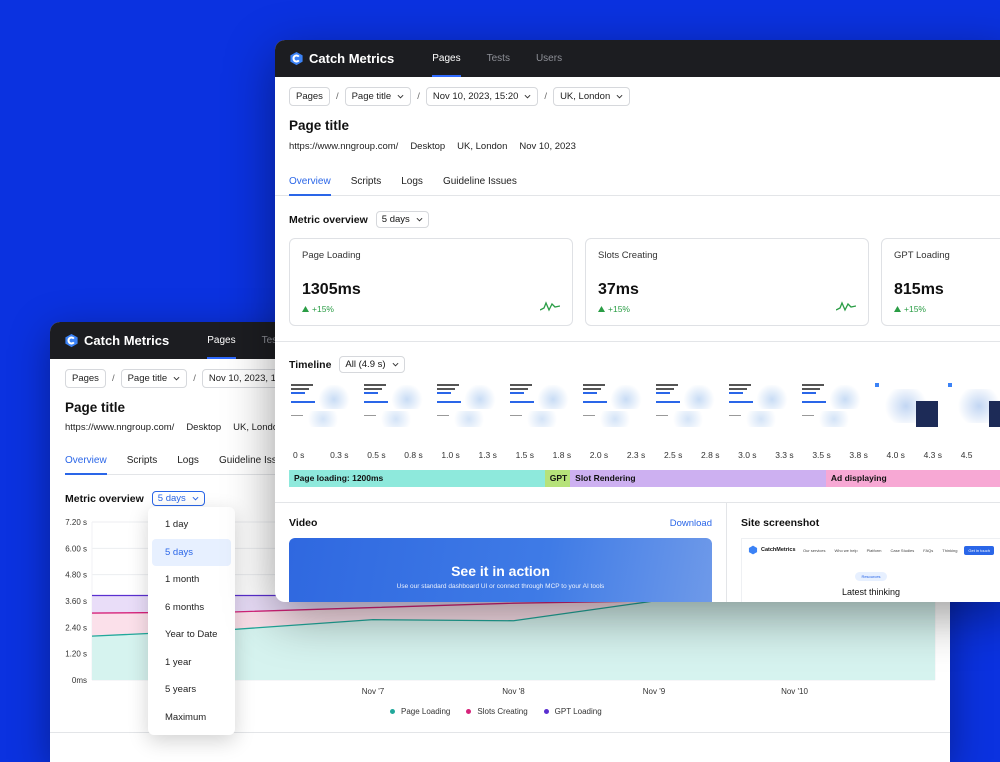  What do you see at coordinates (858, 455) in the screenshot?
I see `timeline-tick: 3.8 s` at bounding box center [858, 455].